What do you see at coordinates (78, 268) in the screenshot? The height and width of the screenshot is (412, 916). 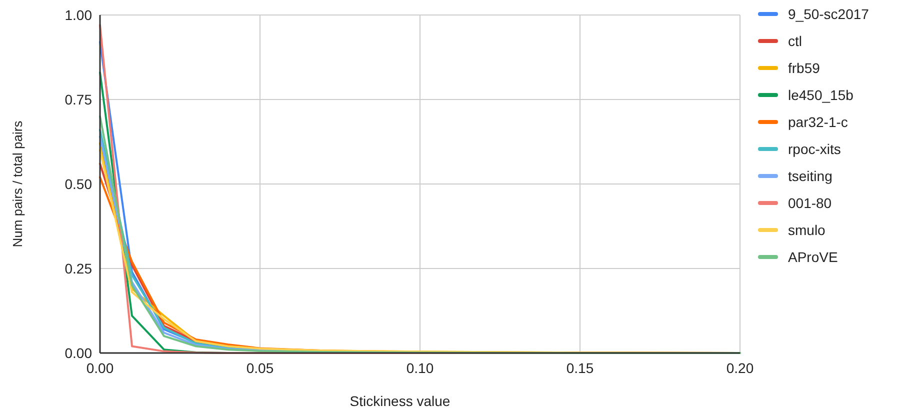 I see `y-tick-label: 0.25` at bounding box center [78, 268].